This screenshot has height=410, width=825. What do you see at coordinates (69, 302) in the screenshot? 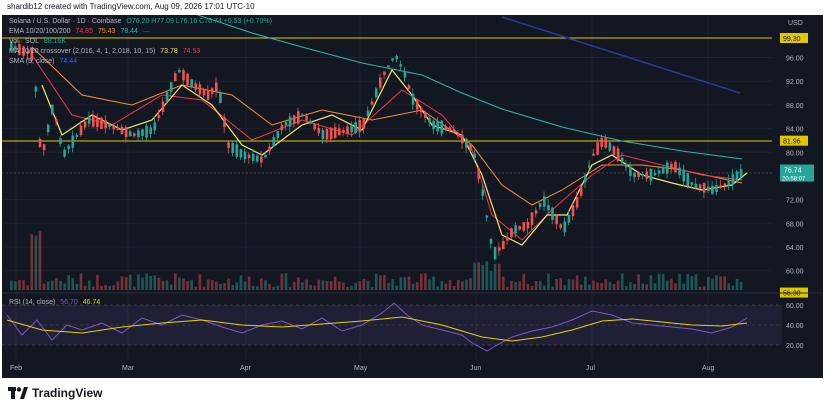
I see `rsi-value: 56.70` at bounding box center [69, 302].